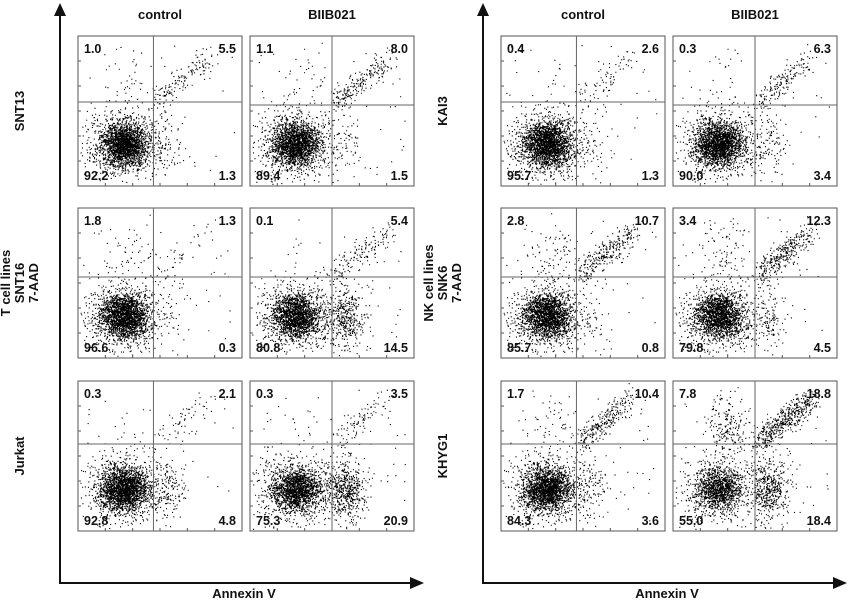 The image size is (850, 600). Describe the element at coordinates (264, 221) in the screenshot. I see `quadrant-upper-left: 0.1` at that location.